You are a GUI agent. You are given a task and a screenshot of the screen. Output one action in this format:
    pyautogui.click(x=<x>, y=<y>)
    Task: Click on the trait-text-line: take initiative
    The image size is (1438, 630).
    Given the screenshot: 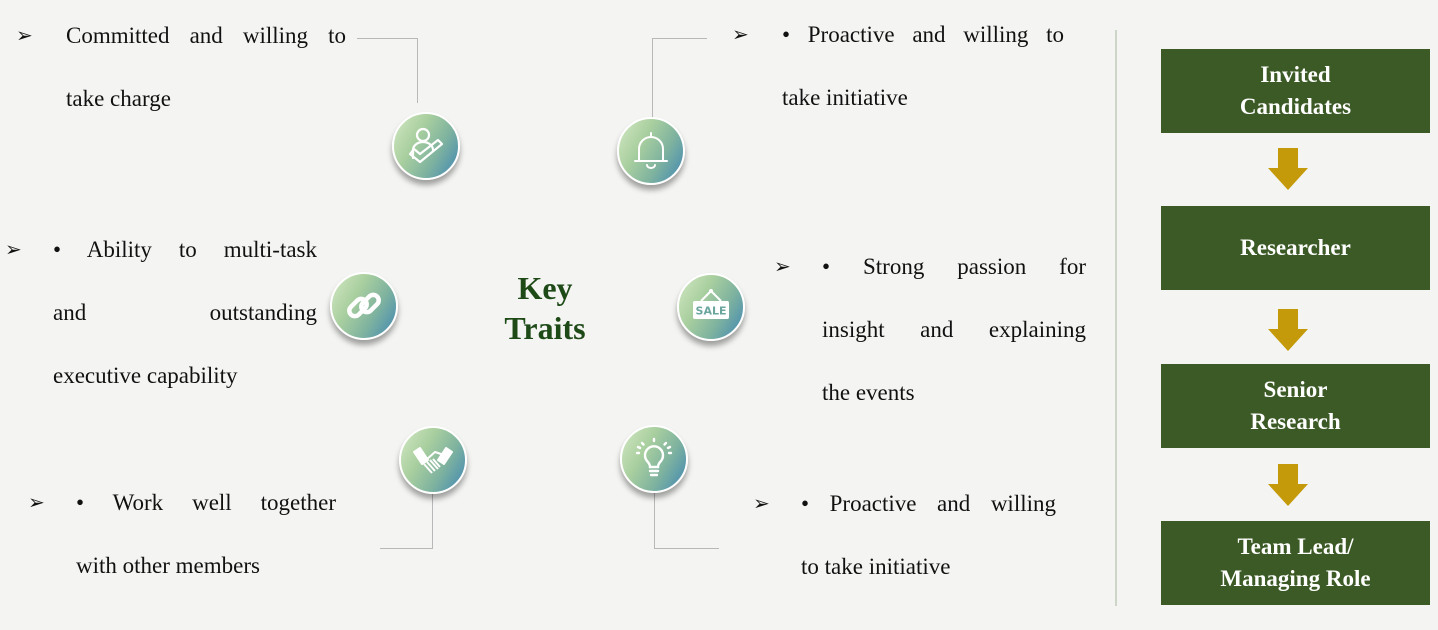 What is the action you would take?
    pyautogui.click(x=845, y=97)
    